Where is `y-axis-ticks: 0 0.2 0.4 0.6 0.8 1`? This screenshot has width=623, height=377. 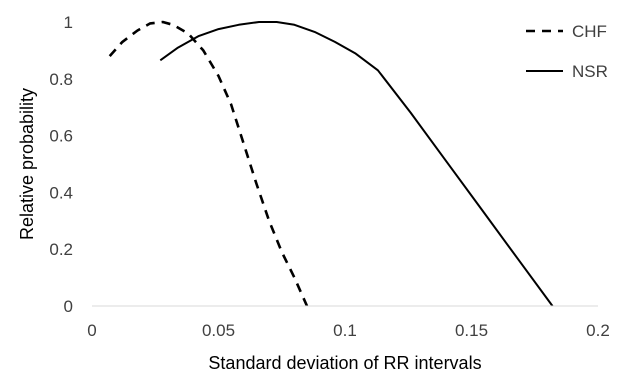 y-axis-ticks: 0 0.2 0.4 0.6 0.8 1 is located at coordinates (61, 164).